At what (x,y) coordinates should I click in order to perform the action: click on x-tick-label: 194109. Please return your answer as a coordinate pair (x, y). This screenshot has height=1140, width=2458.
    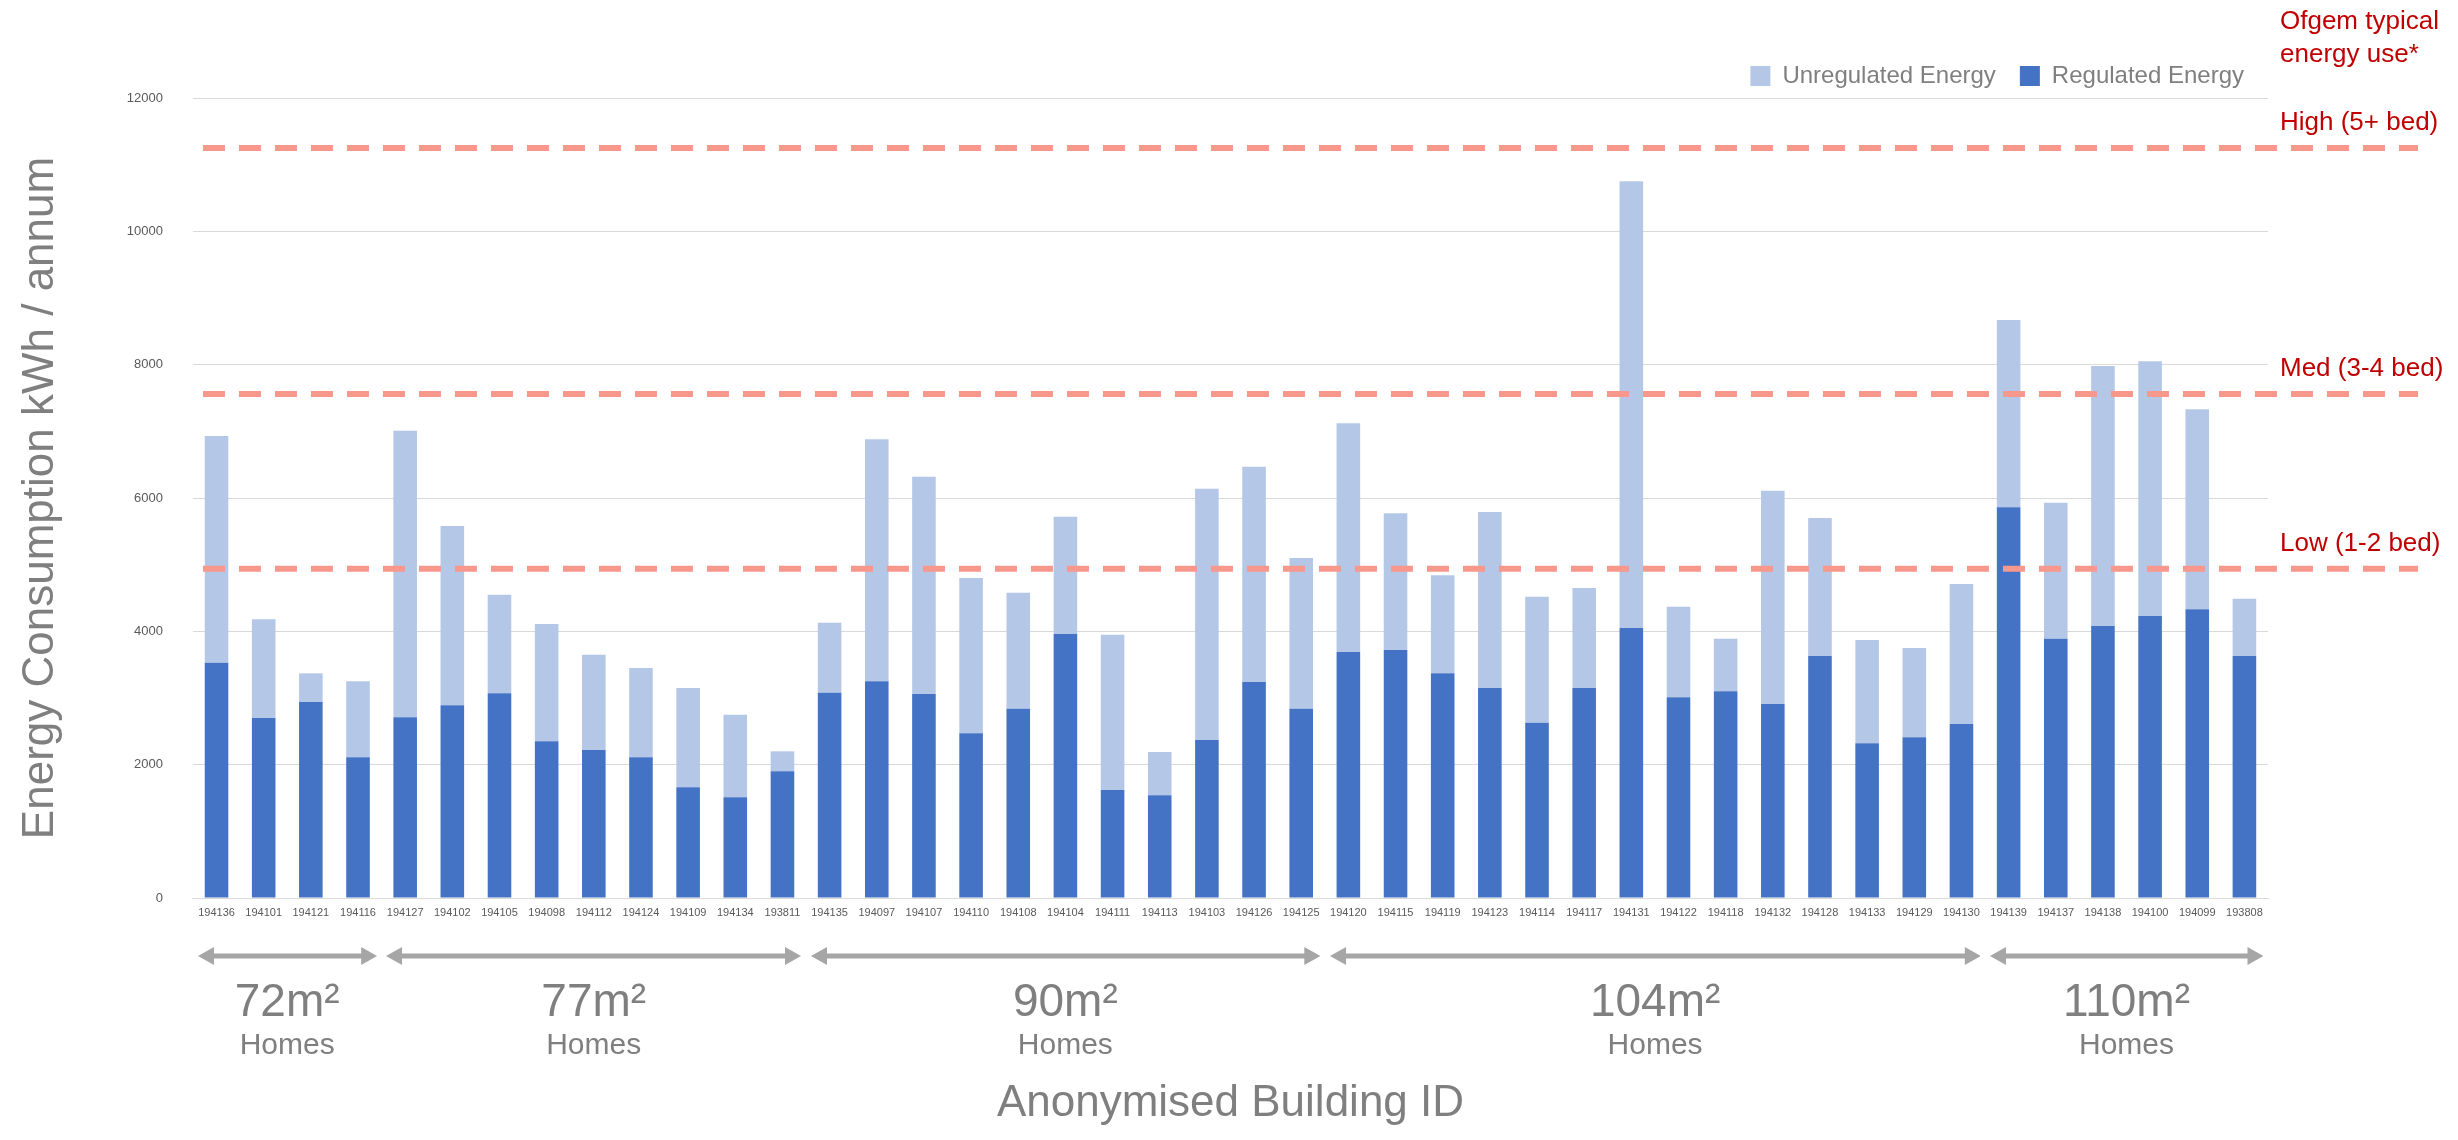
    Looking at the image, I should click on (688, 911).